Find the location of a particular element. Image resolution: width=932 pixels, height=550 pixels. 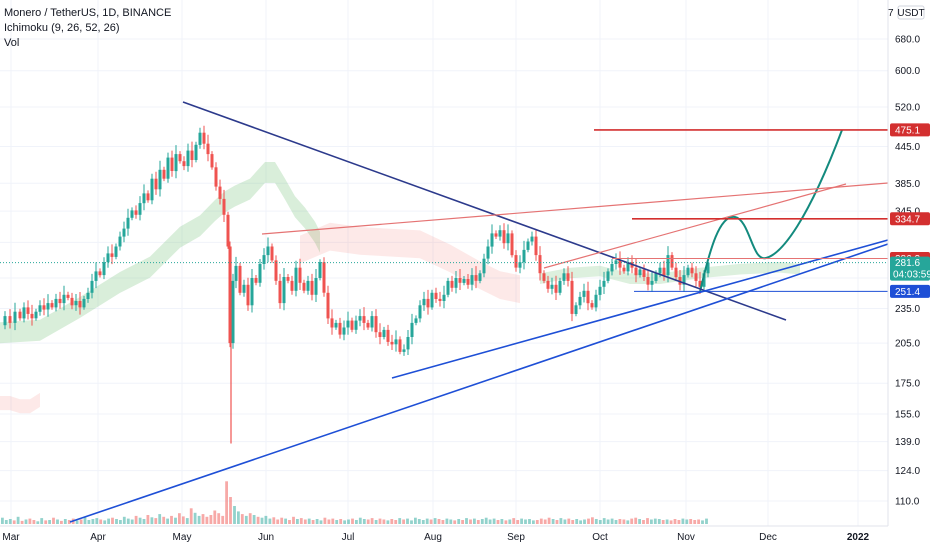

currency-unit-box: USDT is located at coordinates (911, 12).